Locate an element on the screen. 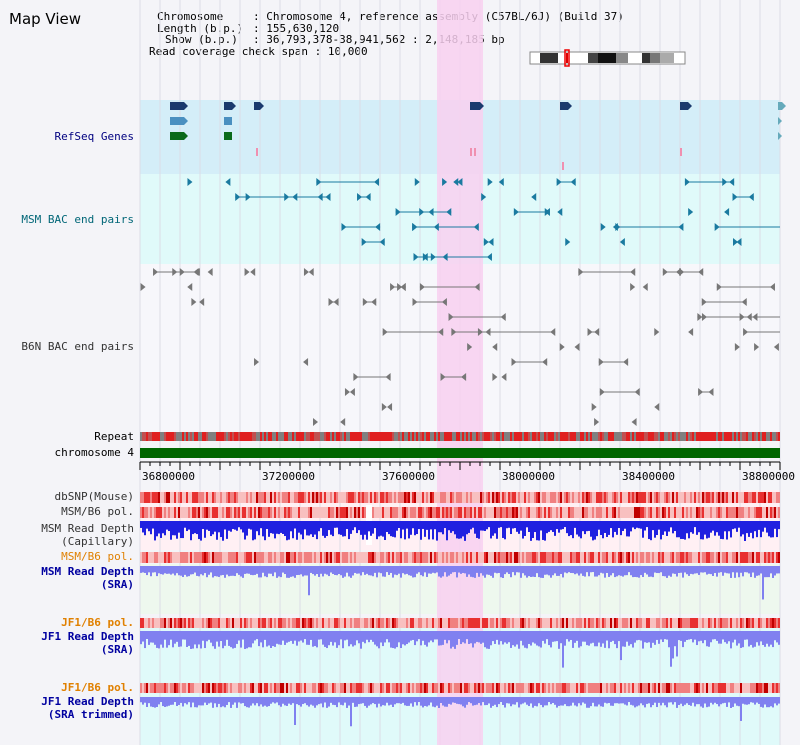 Image resolution: width=800 pixels, height=745 pixels. axis-tick-label: 38400000 is located at coordinates (648, 476).